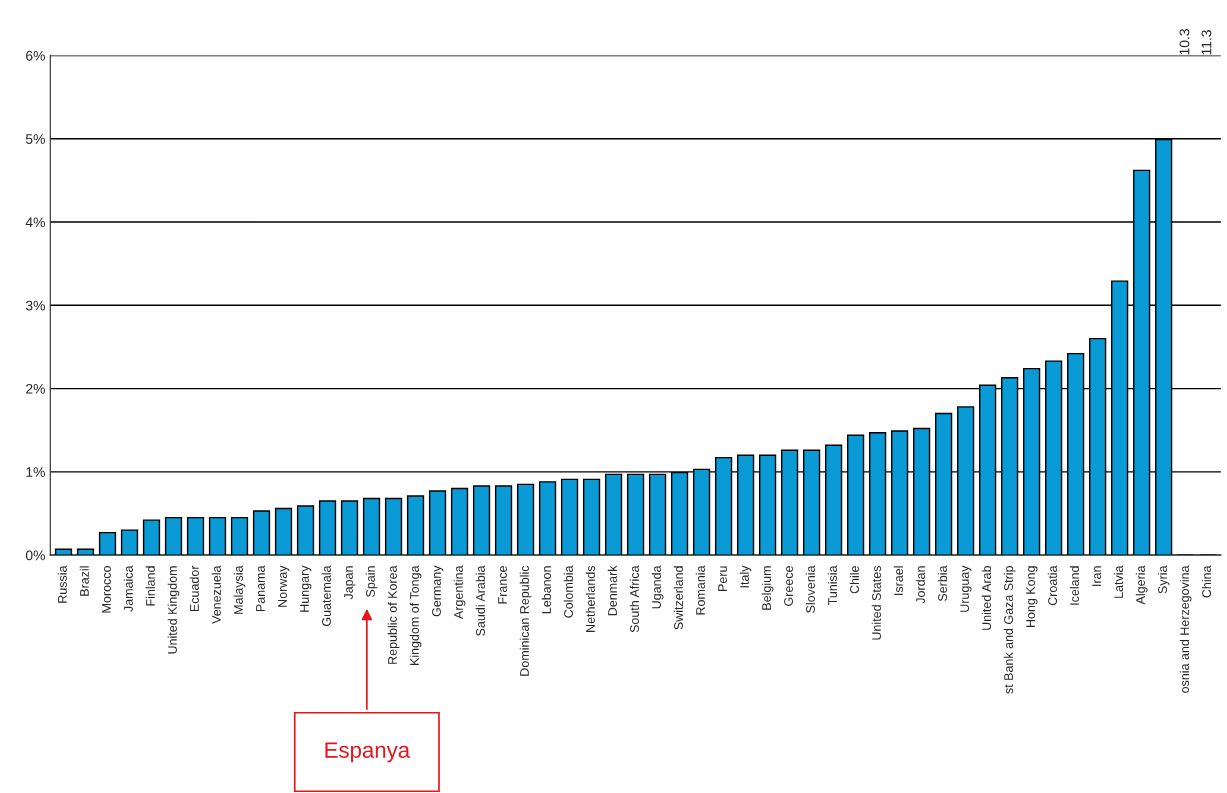 The height and width of the screenshot is (793, 1227). What do you see at coordinates (35, 139) in the screenshot?
I see `y-tick-label: 5%` at bounding box center [35, 139].